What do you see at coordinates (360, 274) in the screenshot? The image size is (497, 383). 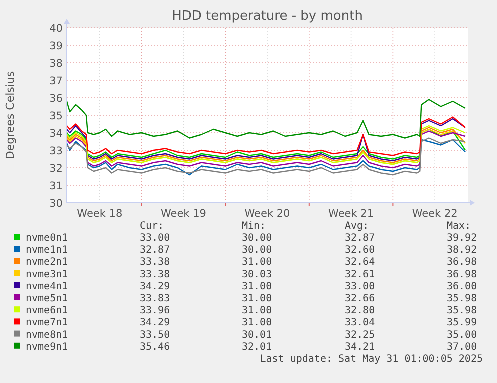 I see `text: 32.61` at bounding box center [360, 274].